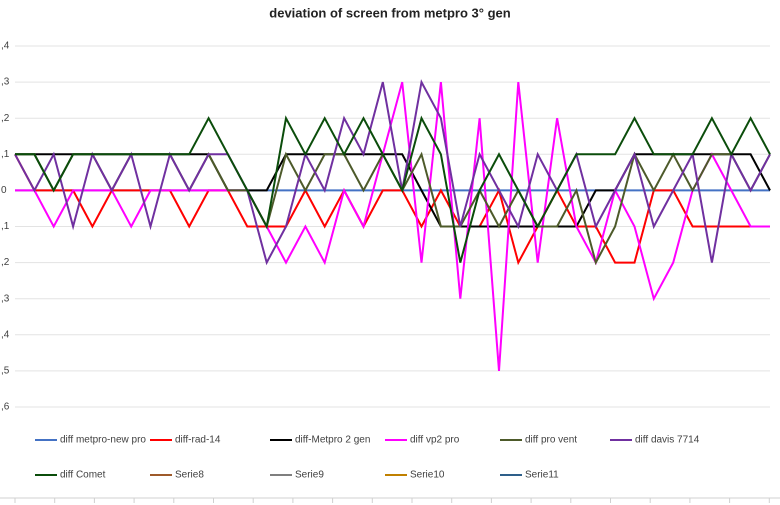 This screenshot has width=780, height=505. Describe the element at coordinates (435, 440) in the screenshot. I see `legend-label: diff vp2 pro` at that location.